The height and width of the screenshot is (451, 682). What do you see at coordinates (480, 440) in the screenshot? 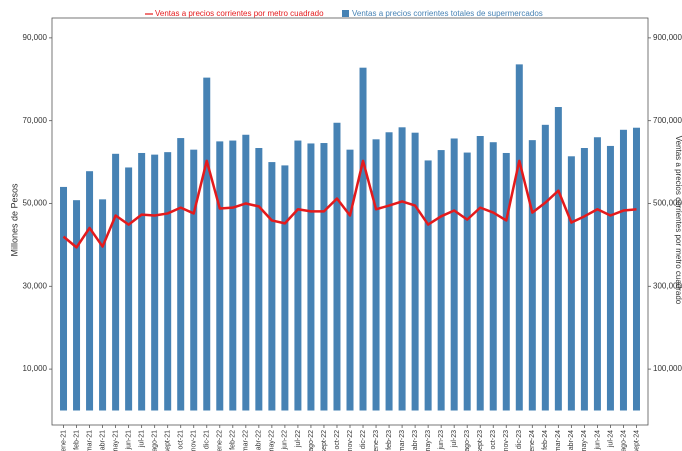
I see `x-tick-label: sept-23` at bounding box center [480, 440].